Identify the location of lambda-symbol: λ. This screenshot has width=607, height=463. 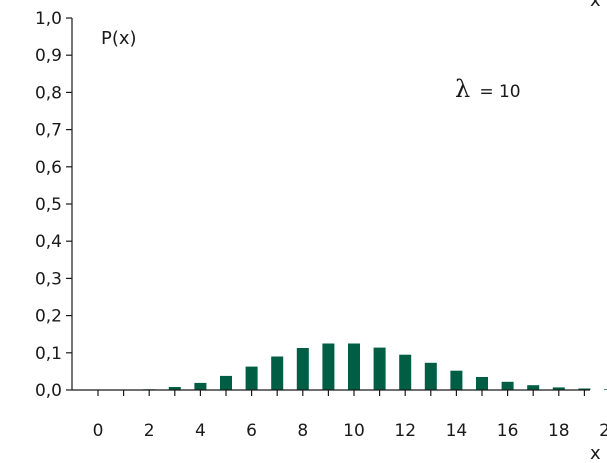
(462, 89).